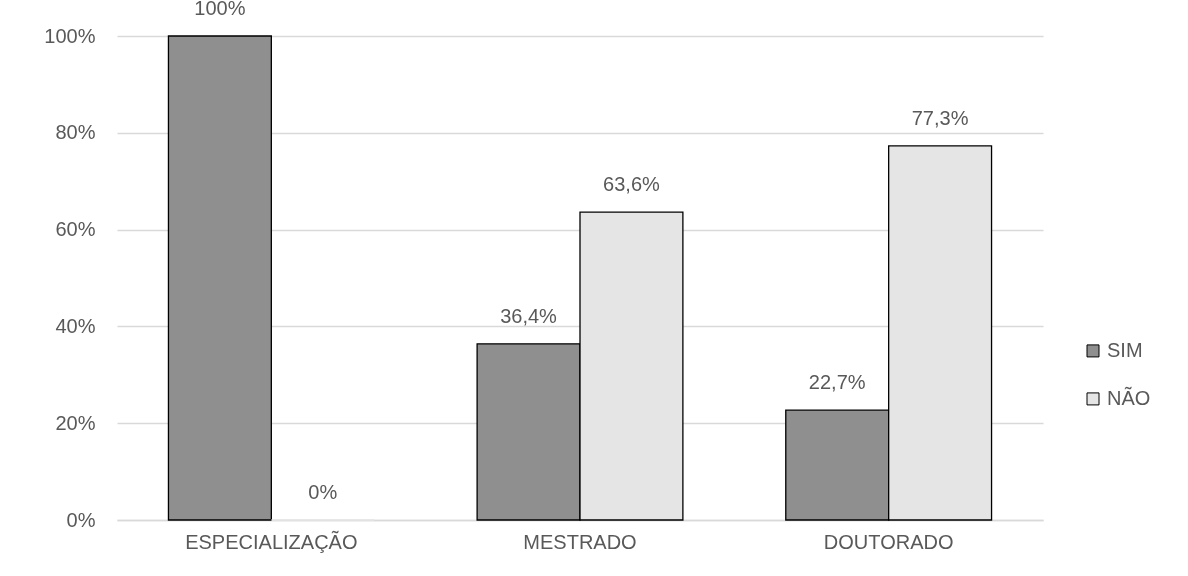 This screenshot has height=576, width=1188. Describe the element at coordinates (220, 9) in the screenshot. I see `data-label: 100%` at that location.